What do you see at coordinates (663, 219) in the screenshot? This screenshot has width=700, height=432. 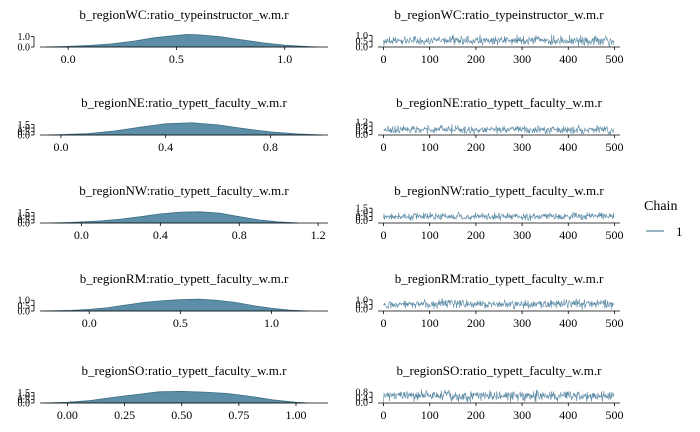 I see `legend: Chain 1` at bounding box center [663, 219].